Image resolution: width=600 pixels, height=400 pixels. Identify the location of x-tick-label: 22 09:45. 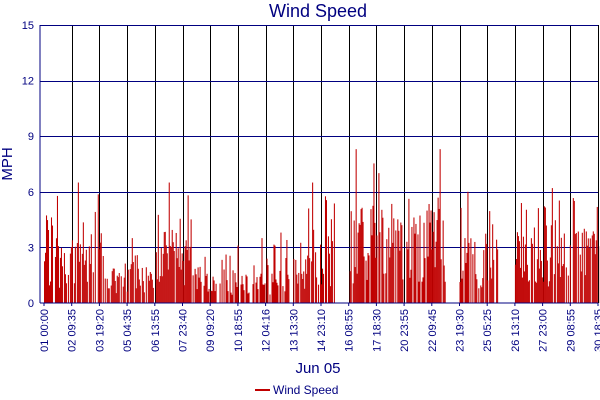
(433, 330).